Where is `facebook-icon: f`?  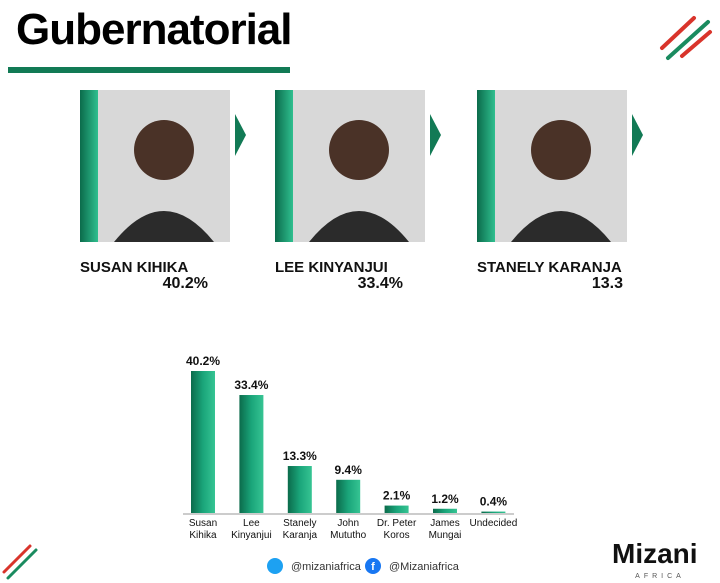 facebook-icon: f is located at coordinates (373, 566).